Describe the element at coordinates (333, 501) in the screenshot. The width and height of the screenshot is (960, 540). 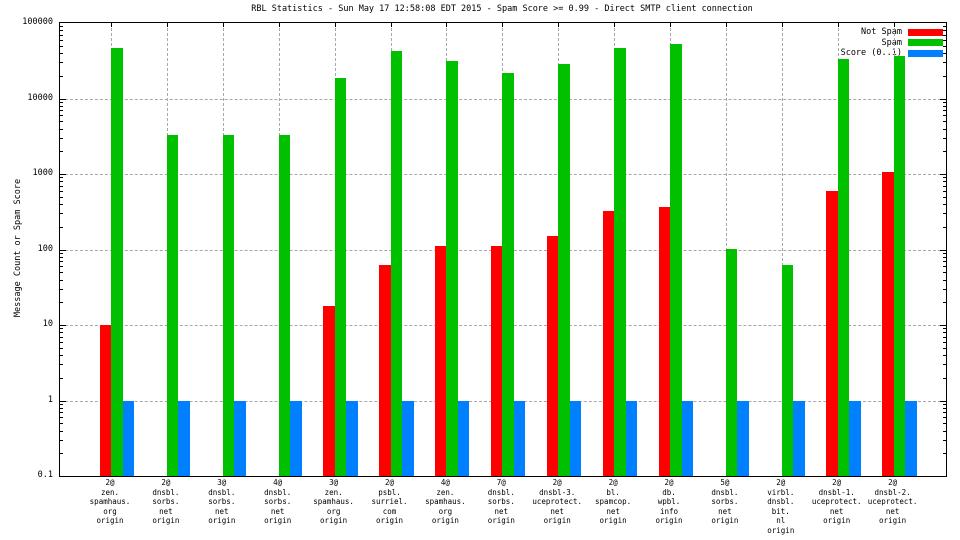
I see `x-tick-label: 3@ zen. spamhaus. org origin` at that location.